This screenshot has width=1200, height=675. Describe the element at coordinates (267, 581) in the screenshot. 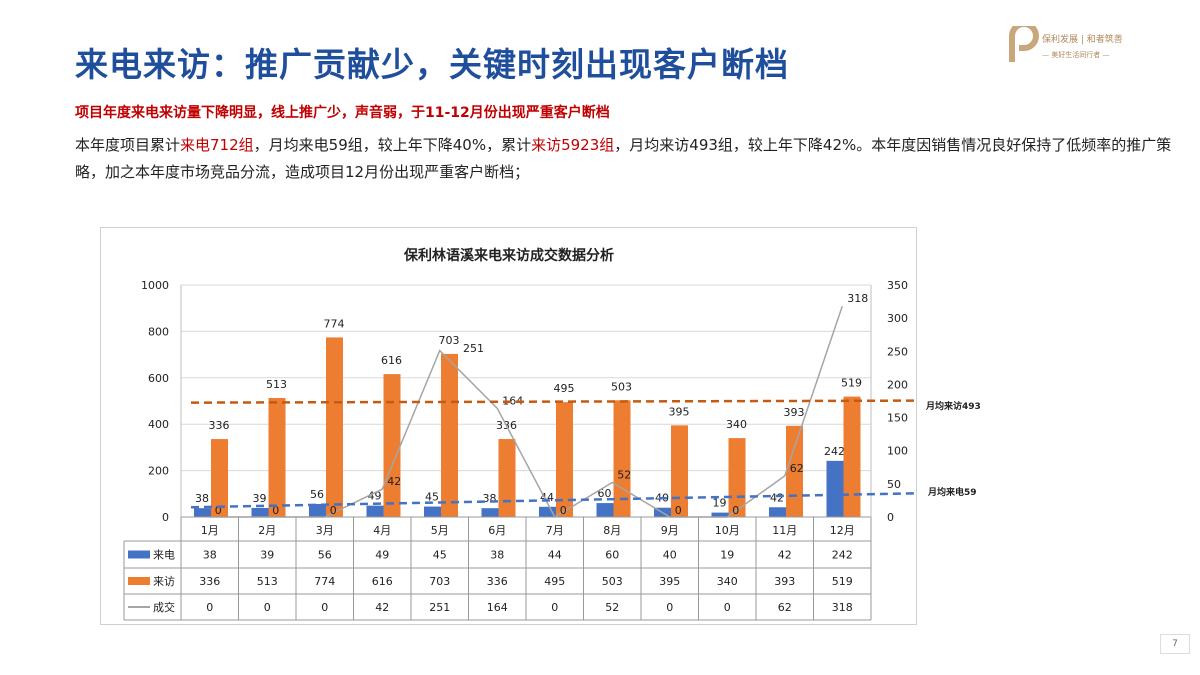

I see `table-cell: 513` at that location.